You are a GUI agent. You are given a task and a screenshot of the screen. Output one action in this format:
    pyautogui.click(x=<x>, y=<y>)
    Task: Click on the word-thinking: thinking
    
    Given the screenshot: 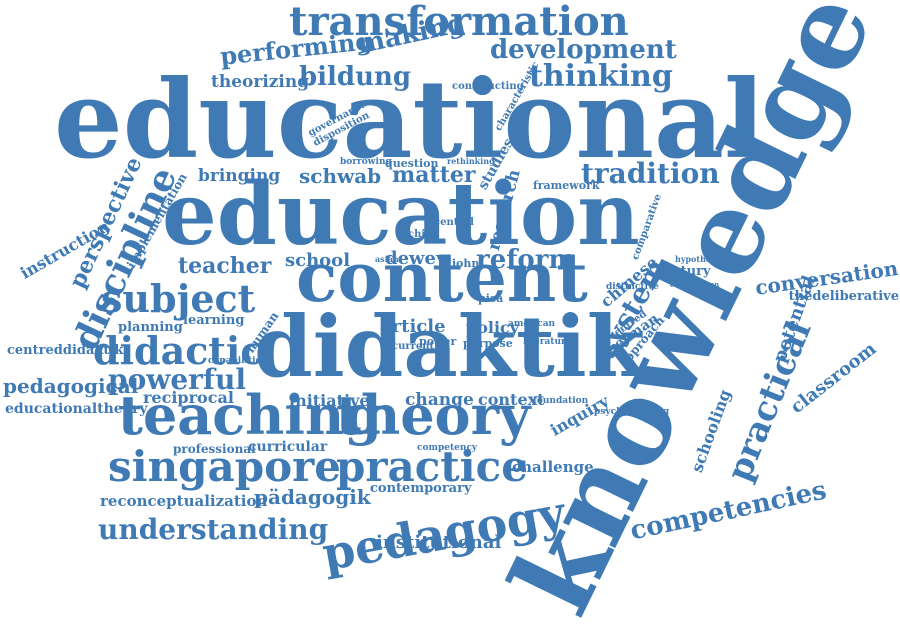 What is the action you would take?
    pyautogui.click(x=601, y=76)
    